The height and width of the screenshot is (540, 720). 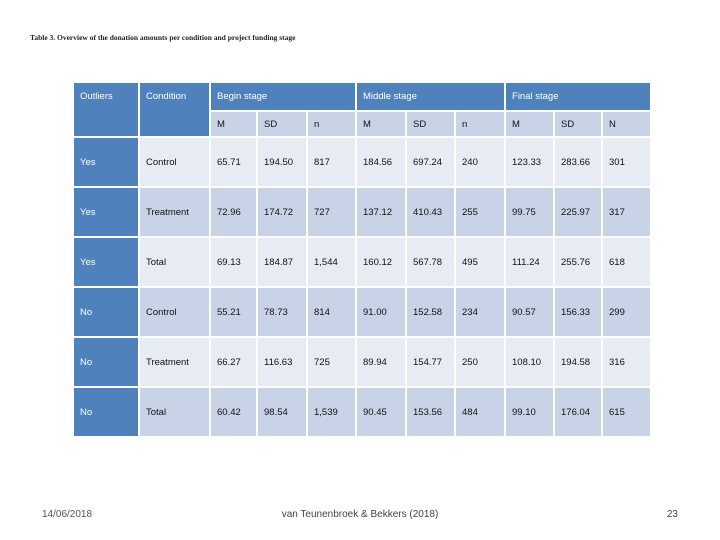 I want to click on value-cell: 567.78, so click(x=431, y=262).